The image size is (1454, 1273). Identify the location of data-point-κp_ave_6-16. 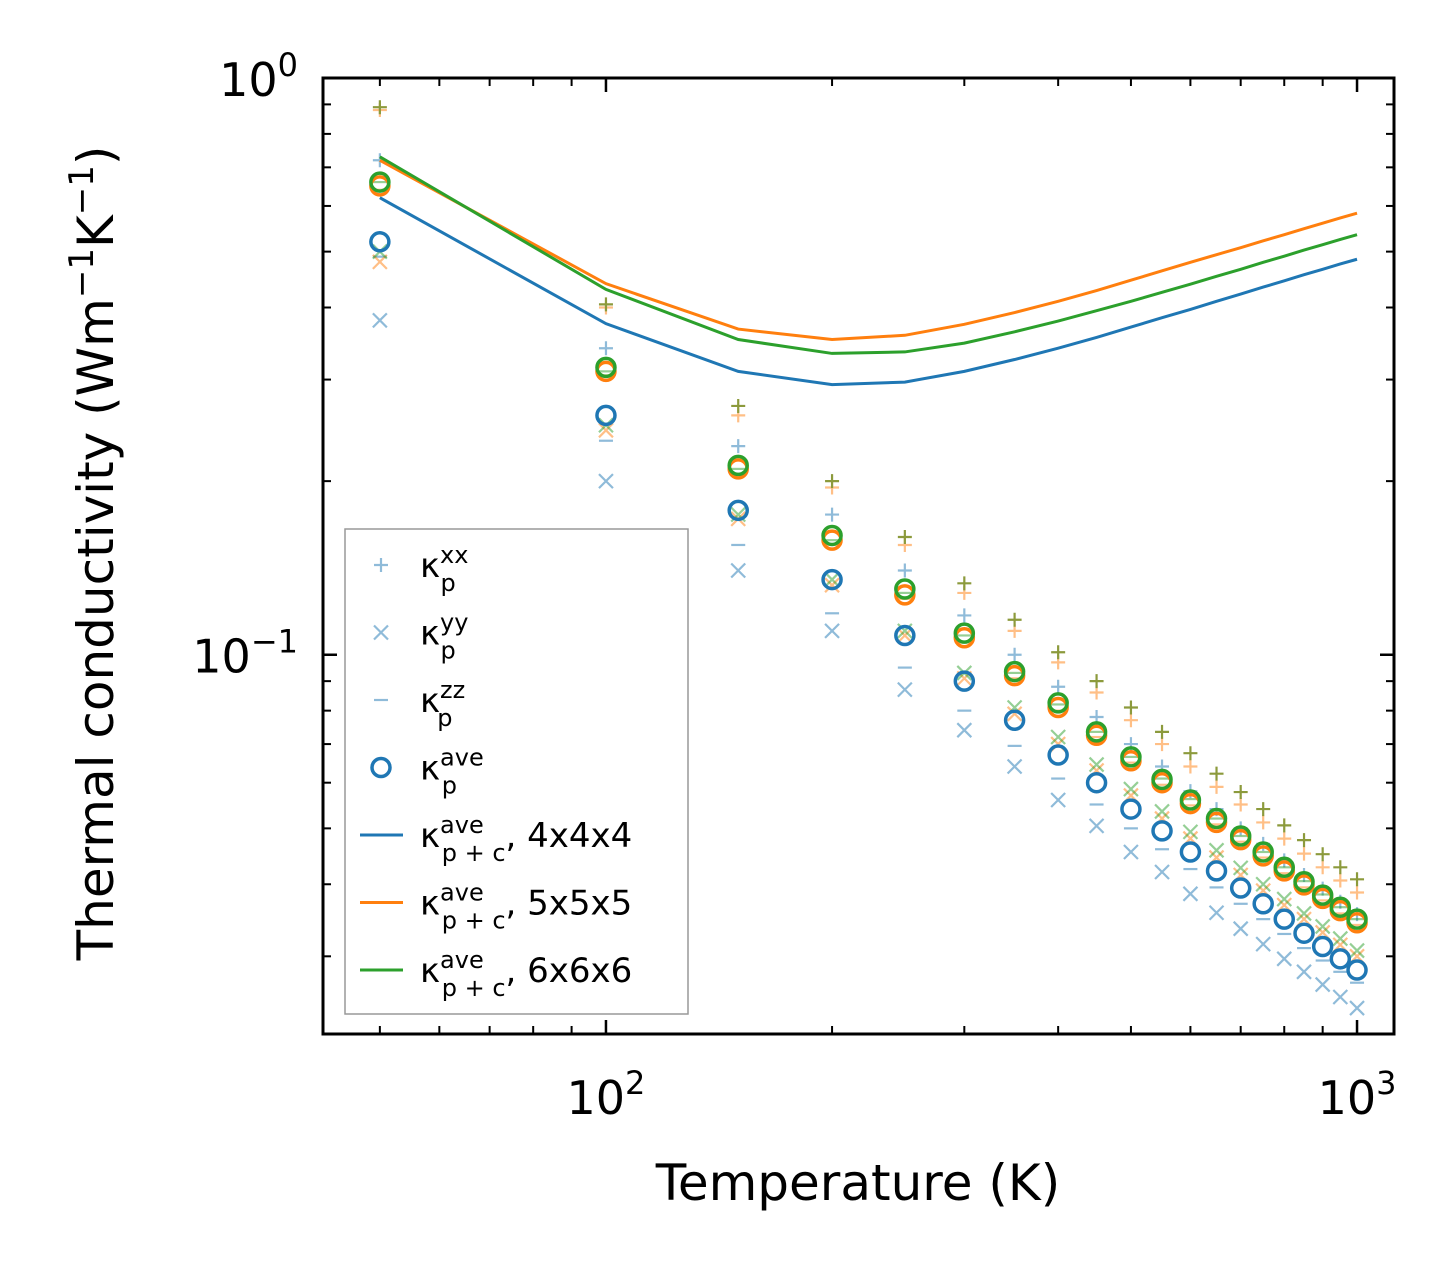
(1304, 882).